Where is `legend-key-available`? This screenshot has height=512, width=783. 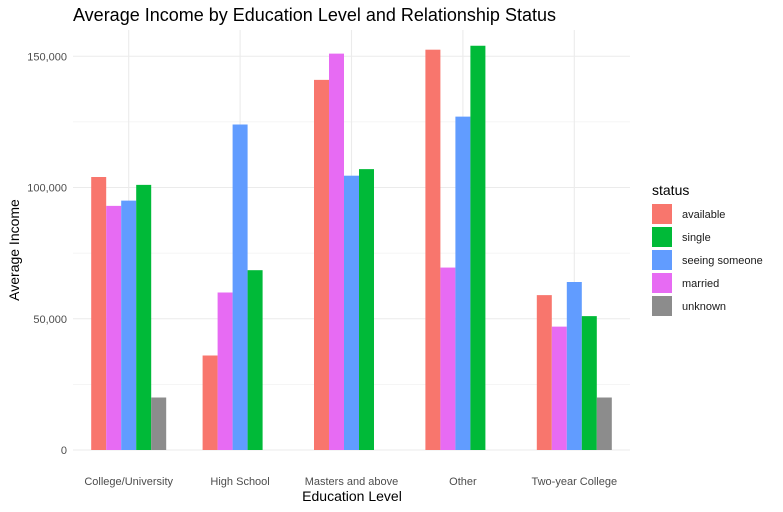 legend-key-available is located at coordinates (662, 214).